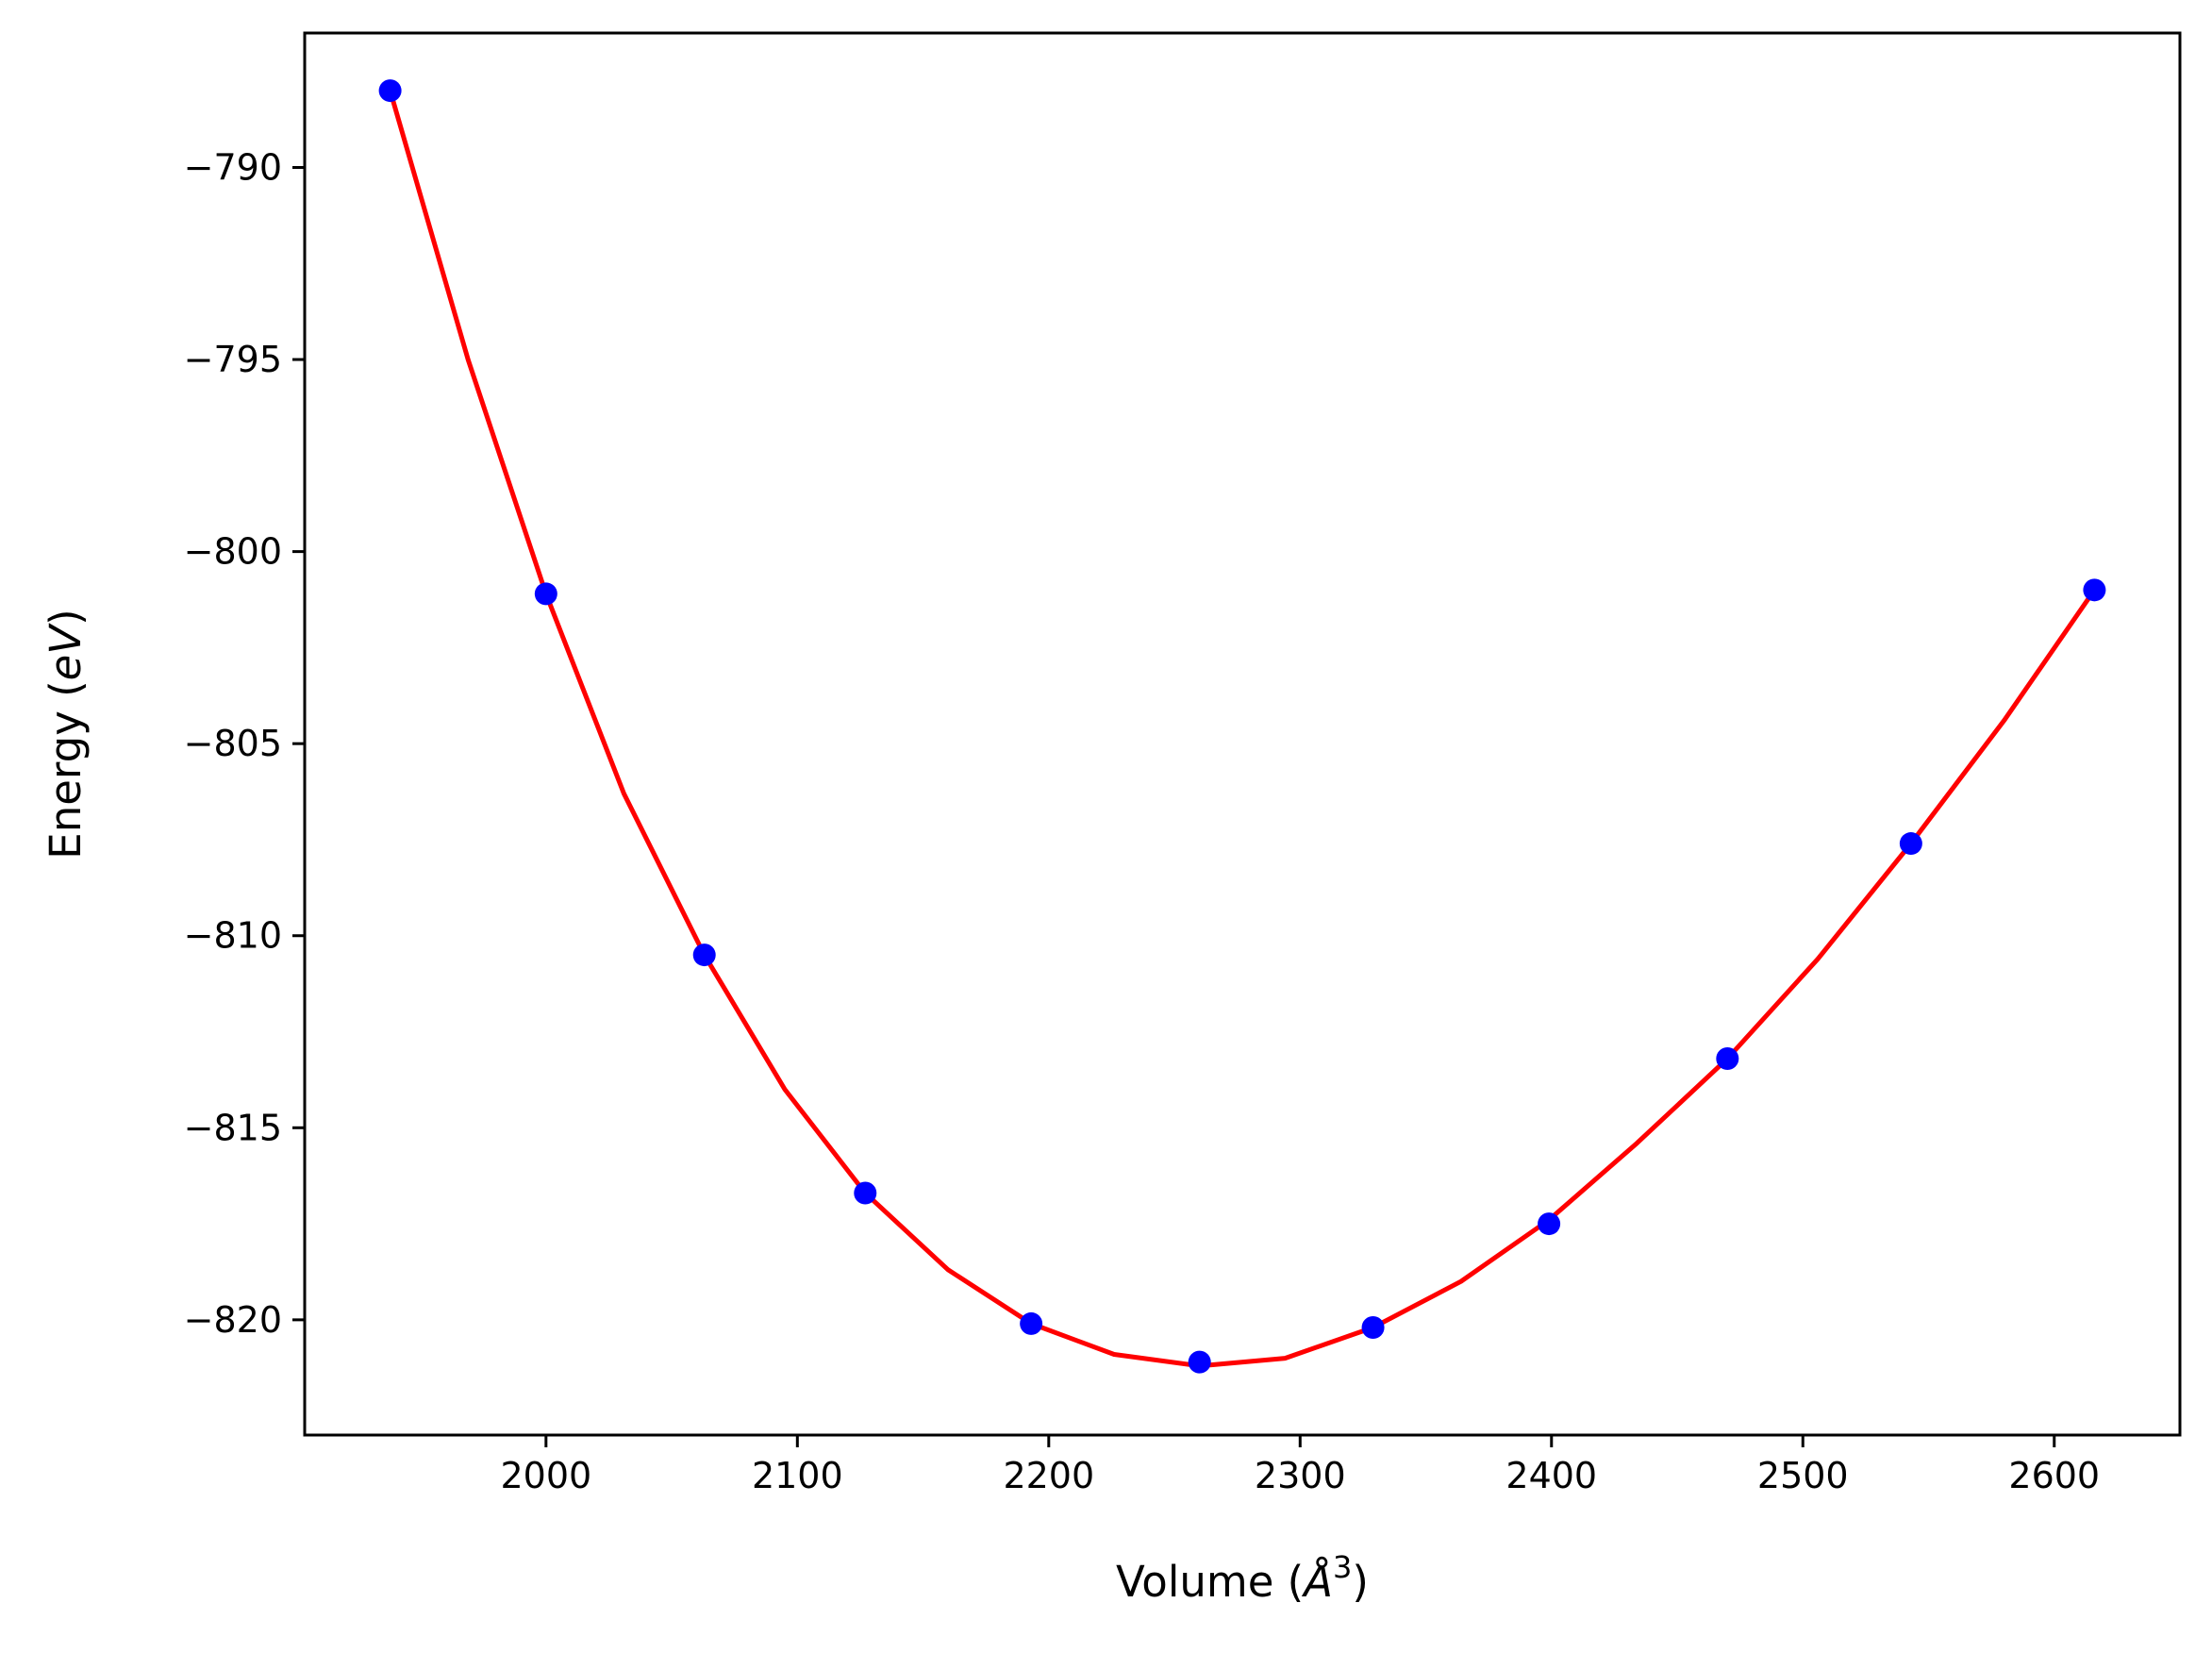 The width and height of the screenshot is (2212, 1653). What do you see at coordinates (1242, 1578) in the screenshot?
I see `x-axis-label: Volume (Å3)` at bounding box center [1242, 1578].